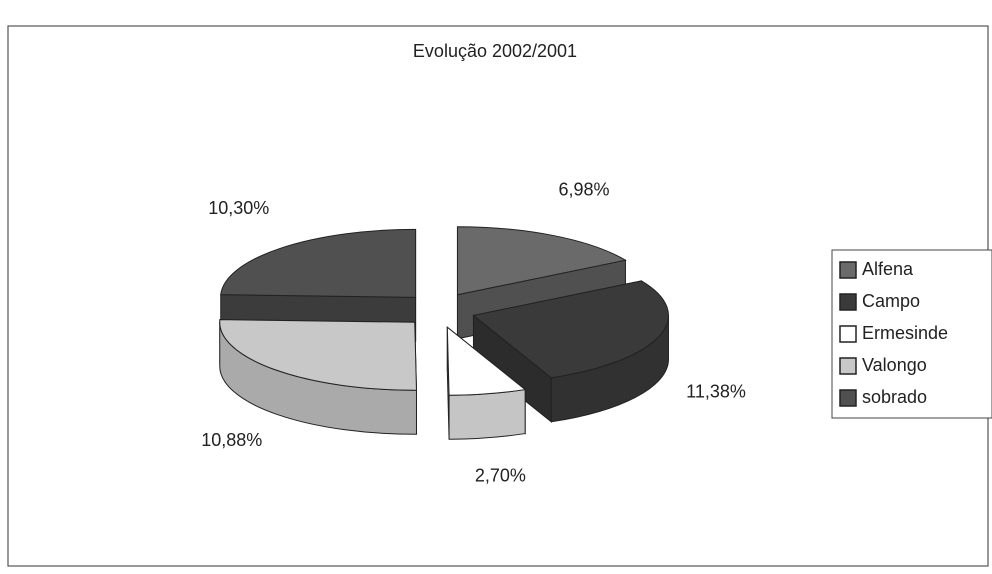 This screenshot has width=992, height=574. Describe the element at coordinates (583, 190) in the screenshot. I see `data-label: 6,98%` at that location.